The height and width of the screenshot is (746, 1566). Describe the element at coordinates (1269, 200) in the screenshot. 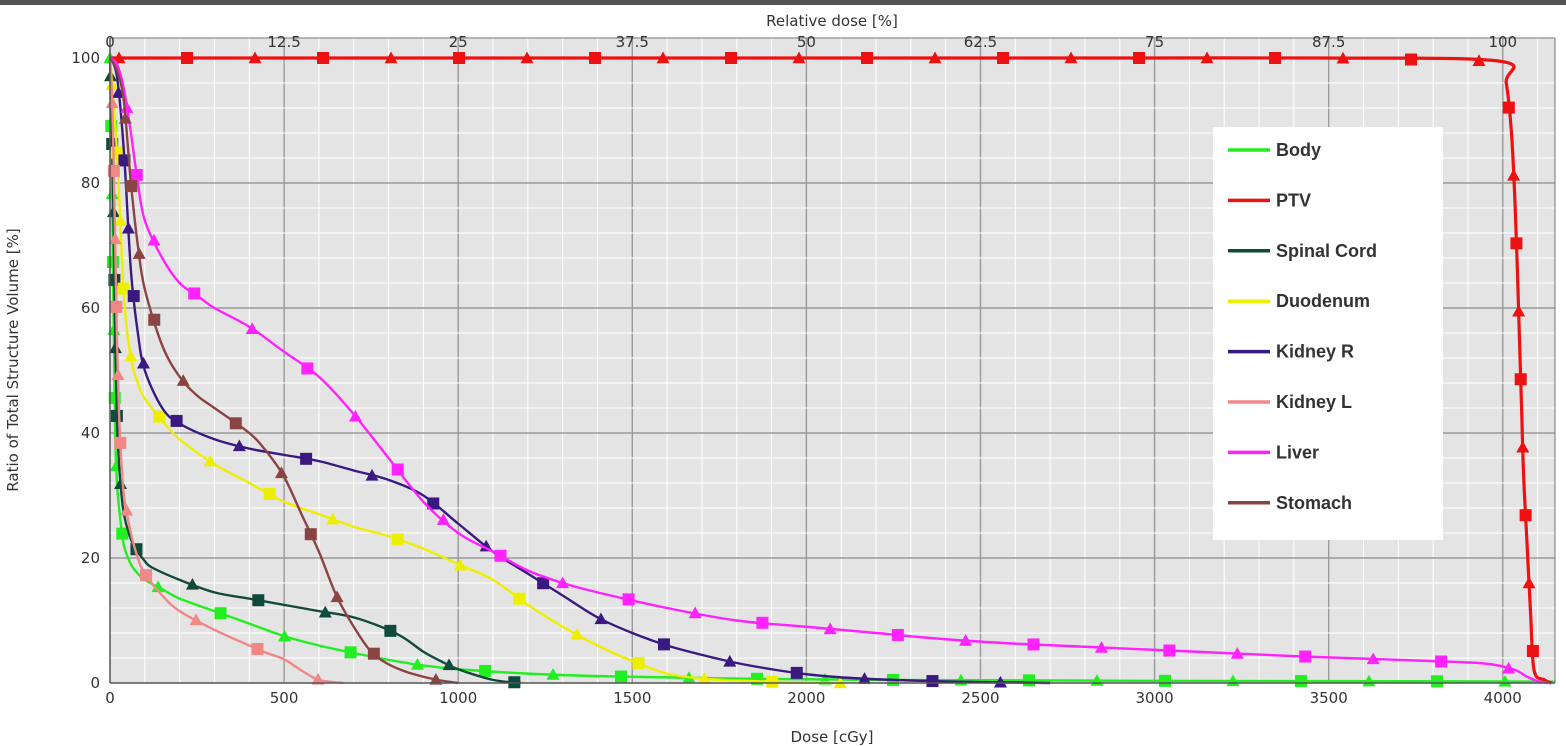

I see `legend-item-ptv: PTV` at that location.